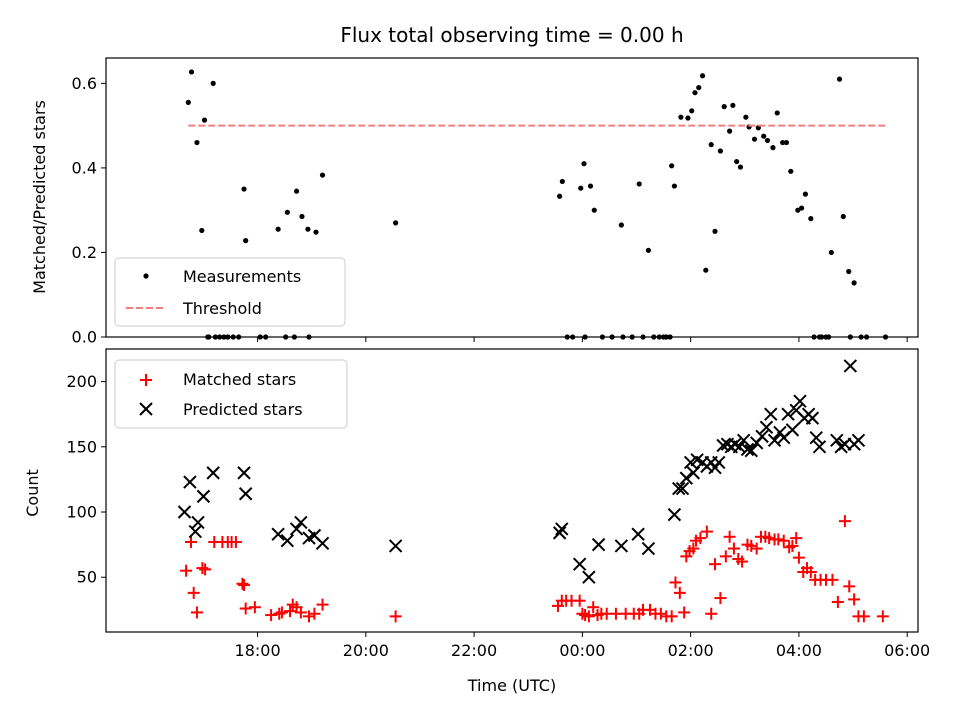  I want to click on legend-measurements-label: Measurements, so click(242, 276).